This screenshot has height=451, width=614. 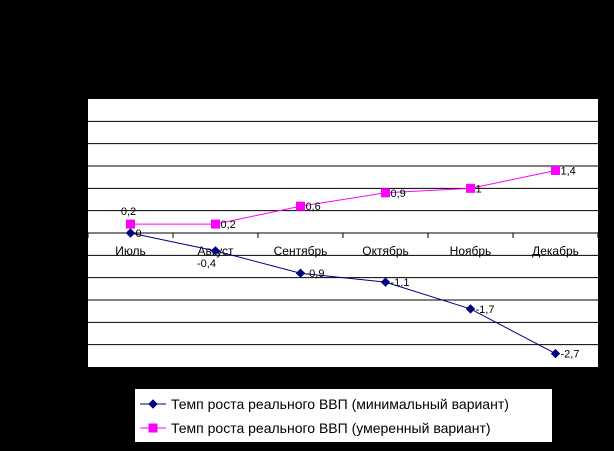 What do you see at coordinates (398, 194) in the screenshot?
I see `data-label: 0,9` at bounding box center [398, 194].